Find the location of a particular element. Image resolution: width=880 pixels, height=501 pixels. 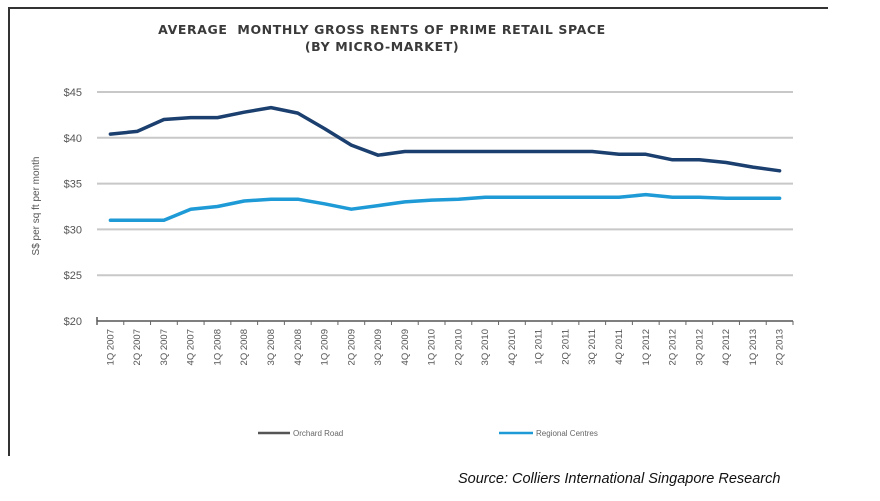

x-tick-label: 2Q 2013 is located at coordinates (780, 347).